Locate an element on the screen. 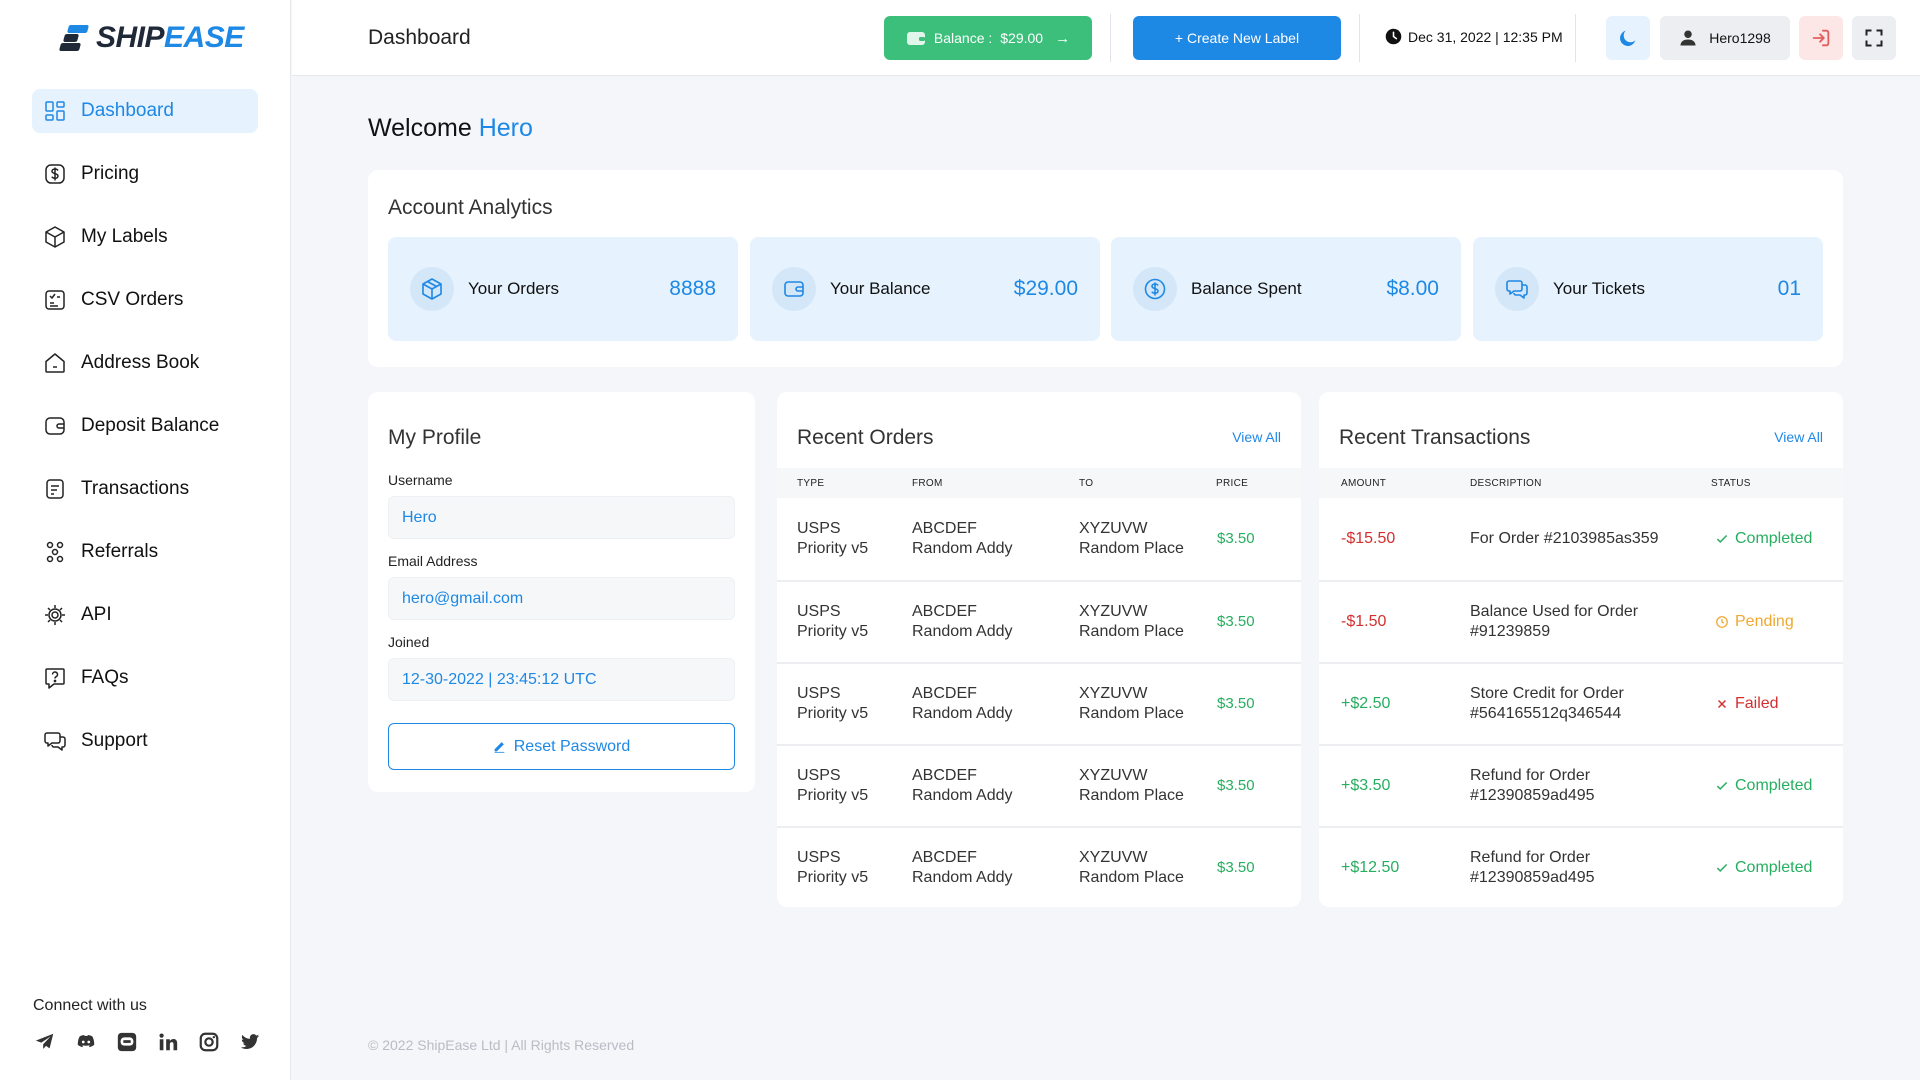  linkedin-icon is located at coordinates (168, 1042).